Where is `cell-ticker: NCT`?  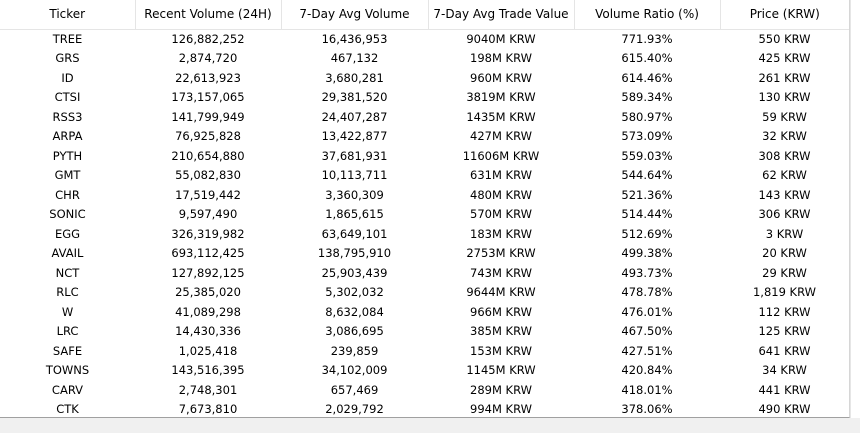 cell-ticker: NCT is located at coordinates (67, 272).